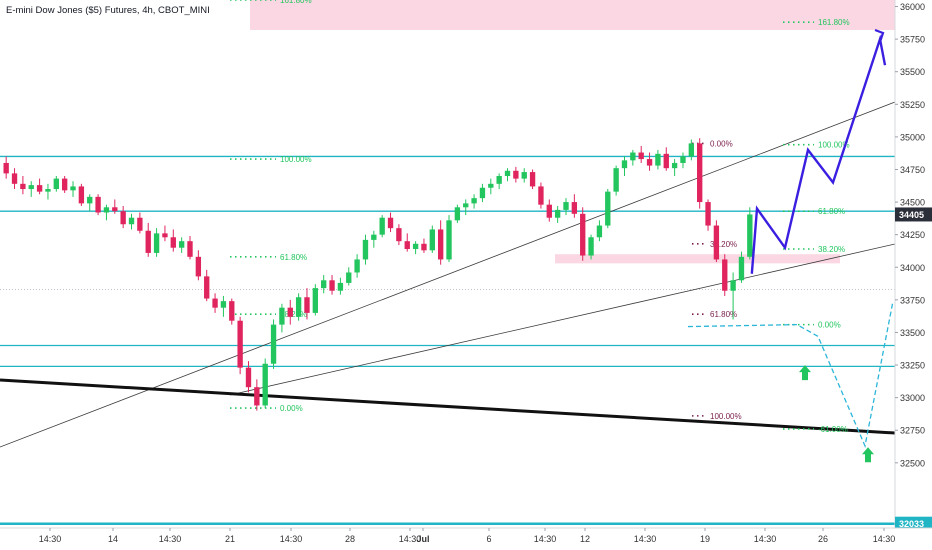 The width and height of the screenshot is (932, 550). Describe the element at coordinates (488, 539) in the screenshot. I see `x-tick-label: 6` at that location.